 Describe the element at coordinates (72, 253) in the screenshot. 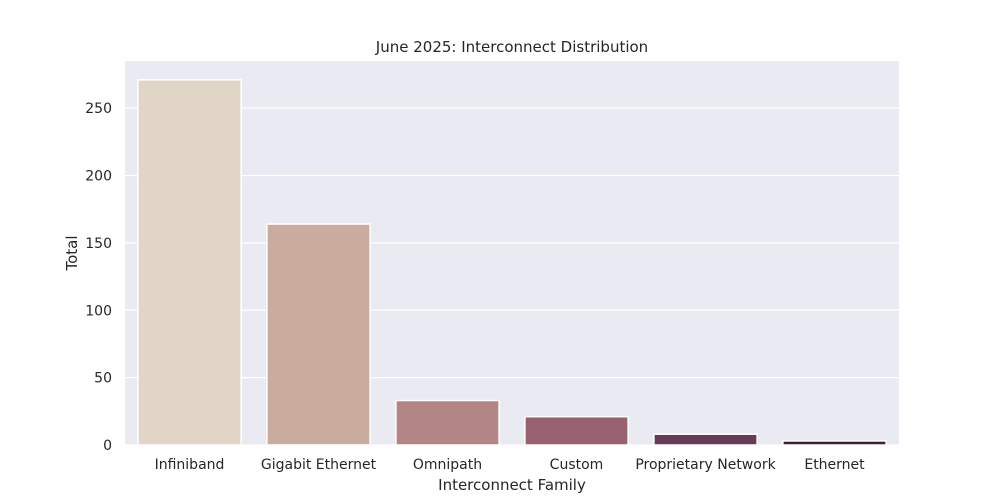

I see `y-axis-label: Total` at that location.